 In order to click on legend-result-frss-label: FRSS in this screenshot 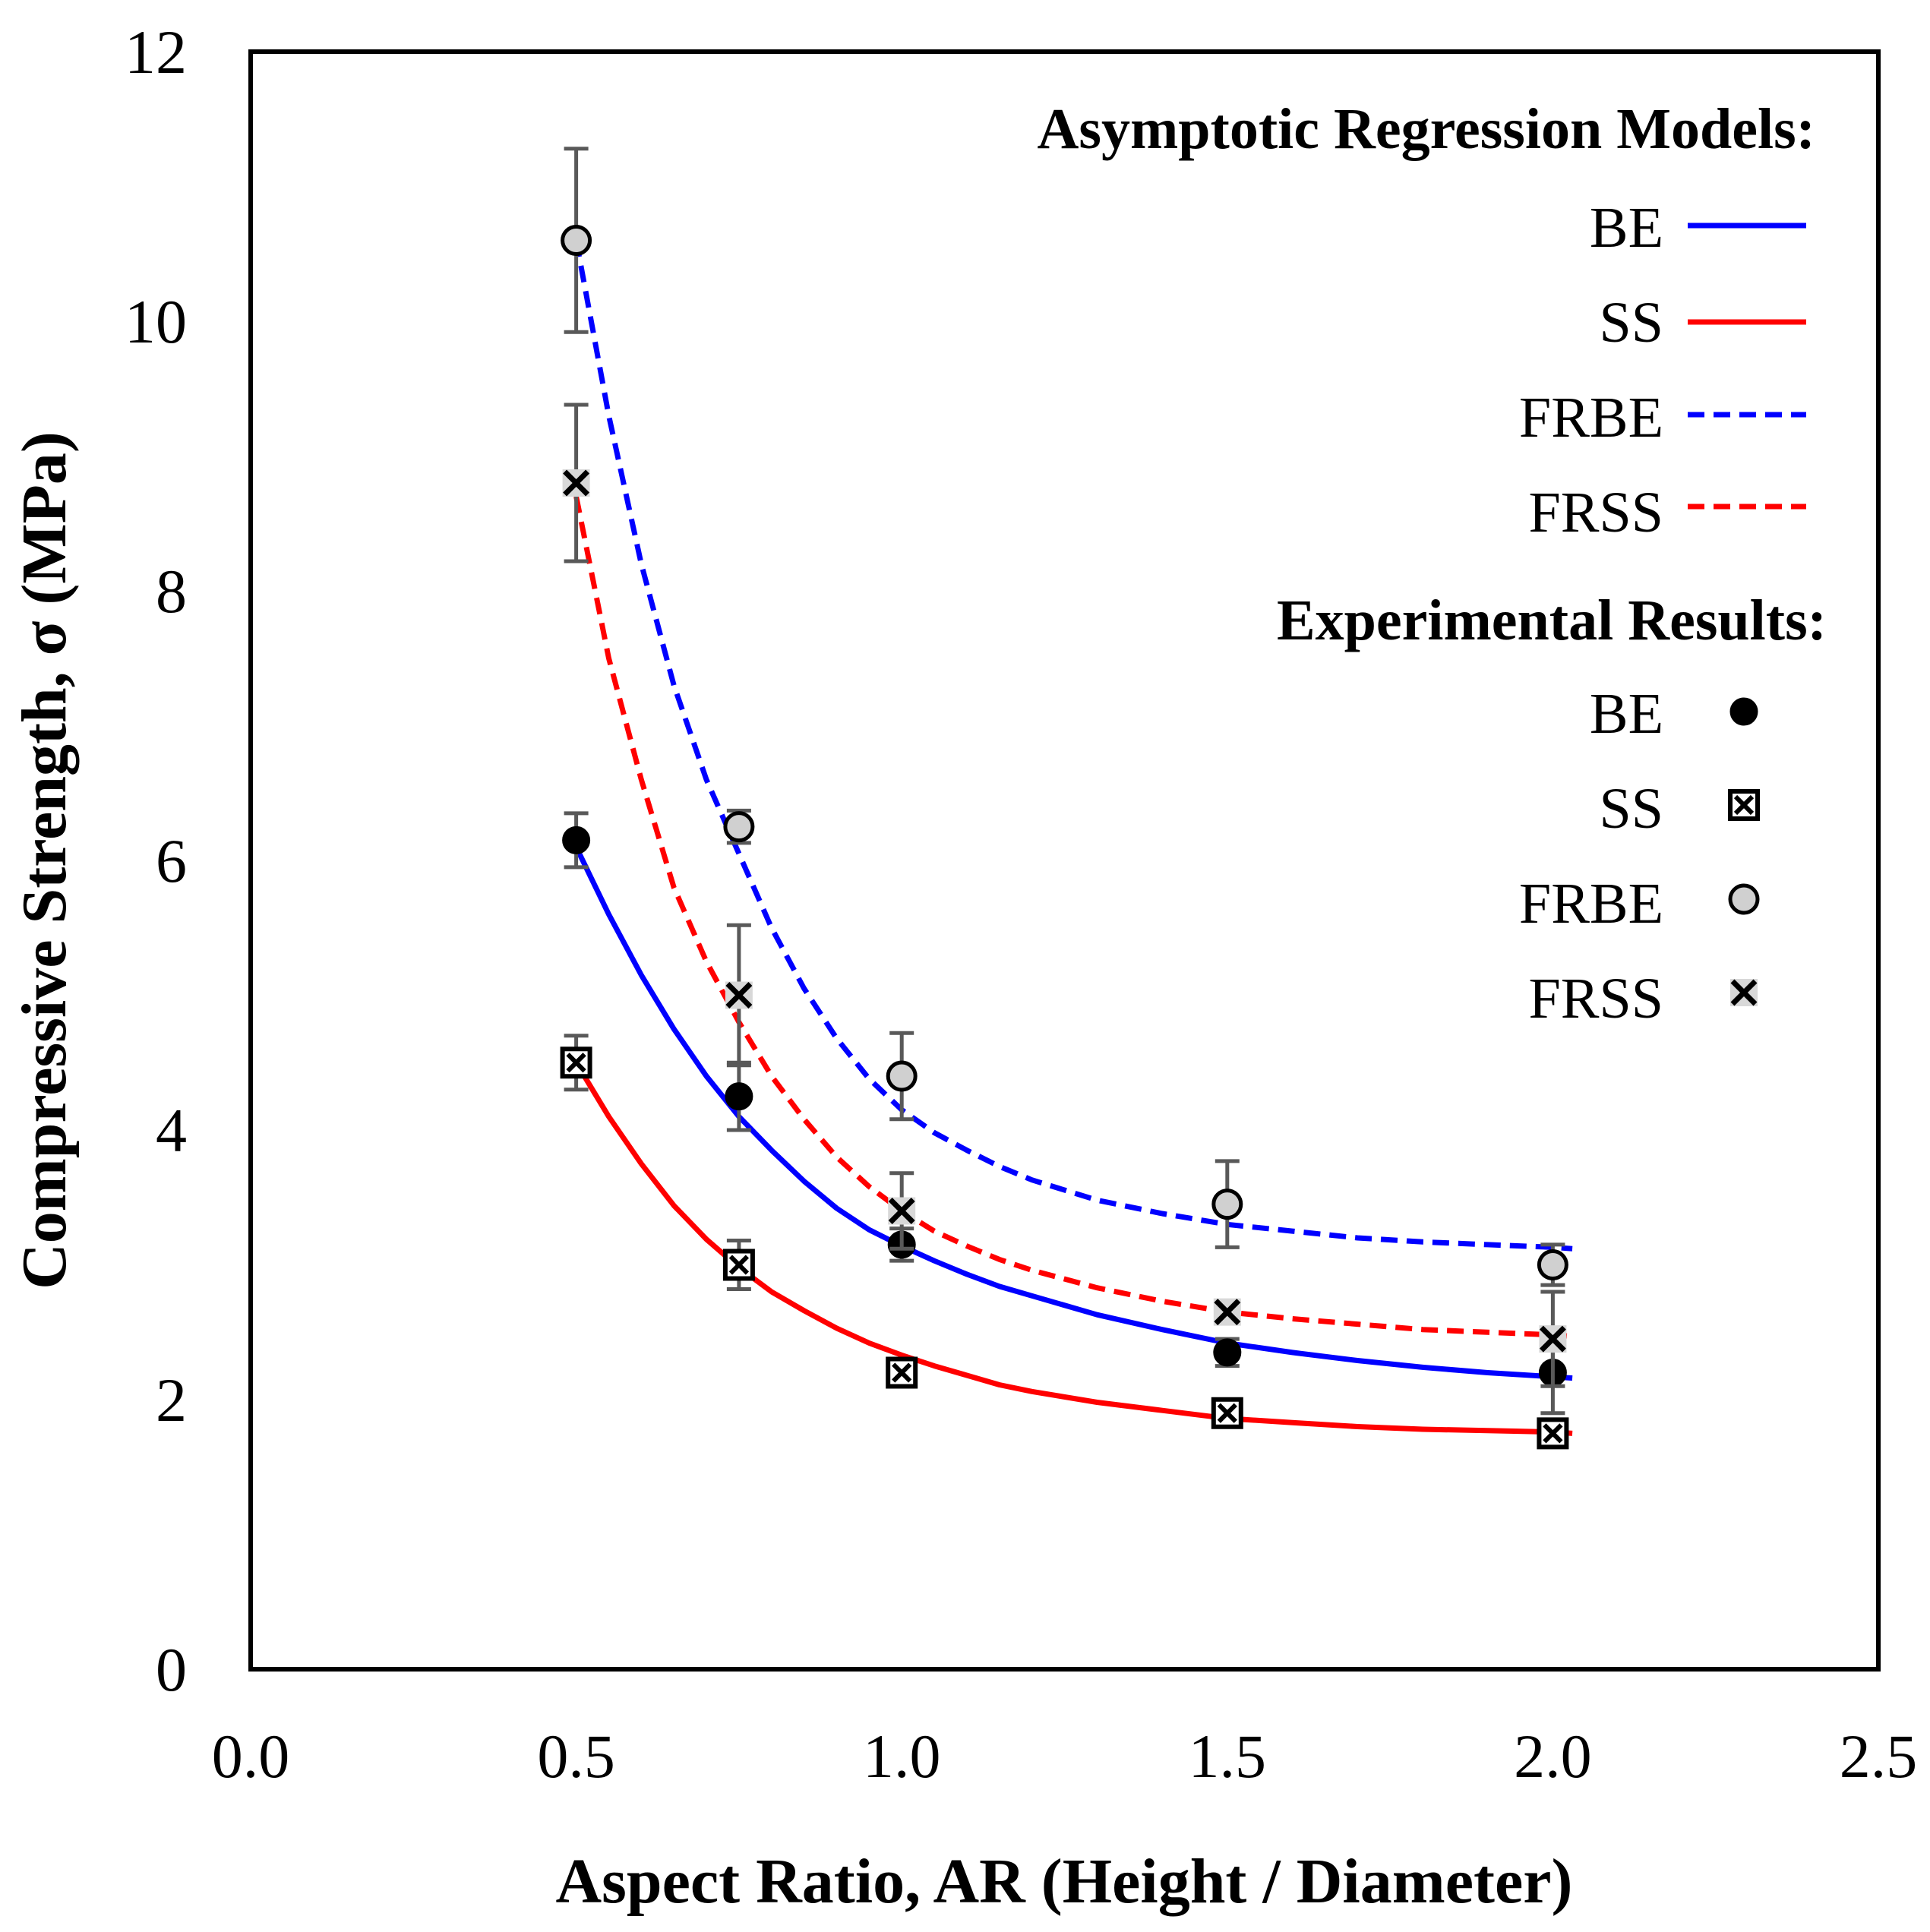, I will do `click(1596, 999)`.